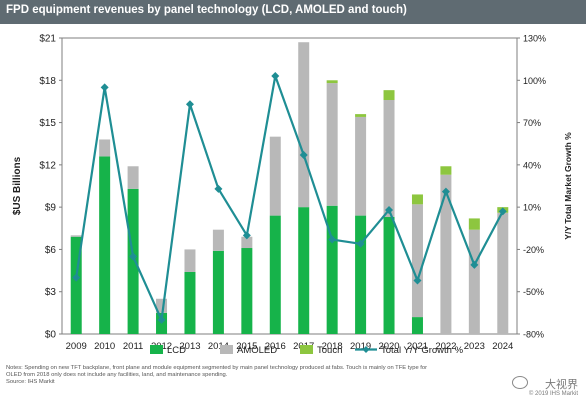  Describe the element at coordinates (306, 349) in the screenshot. I see `legend-touch-swatch` at that location.